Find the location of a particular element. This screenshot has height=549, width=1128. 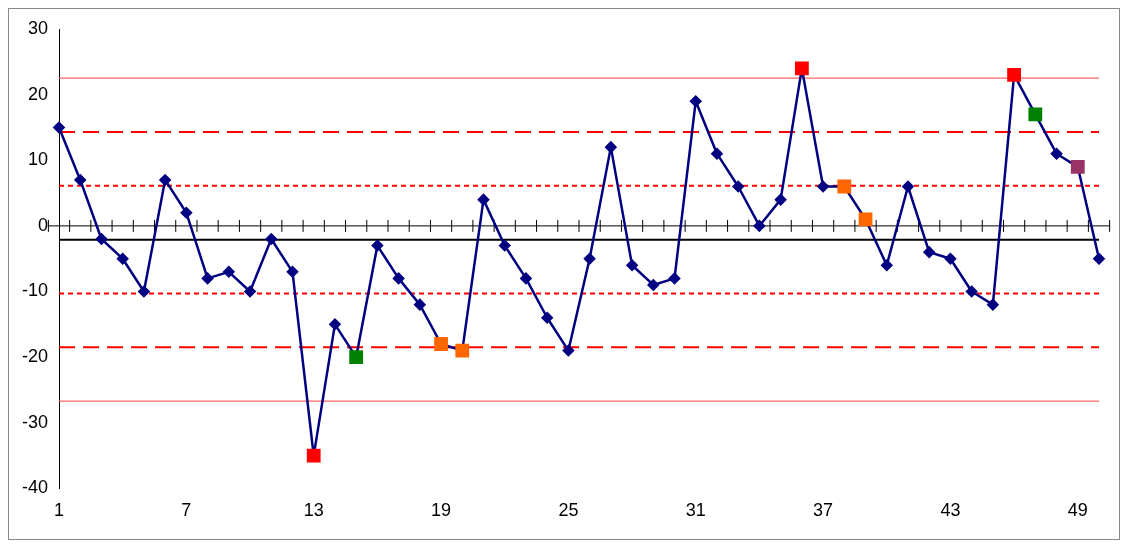

x-tick-label: 7 is located at coordinates (186, 510).